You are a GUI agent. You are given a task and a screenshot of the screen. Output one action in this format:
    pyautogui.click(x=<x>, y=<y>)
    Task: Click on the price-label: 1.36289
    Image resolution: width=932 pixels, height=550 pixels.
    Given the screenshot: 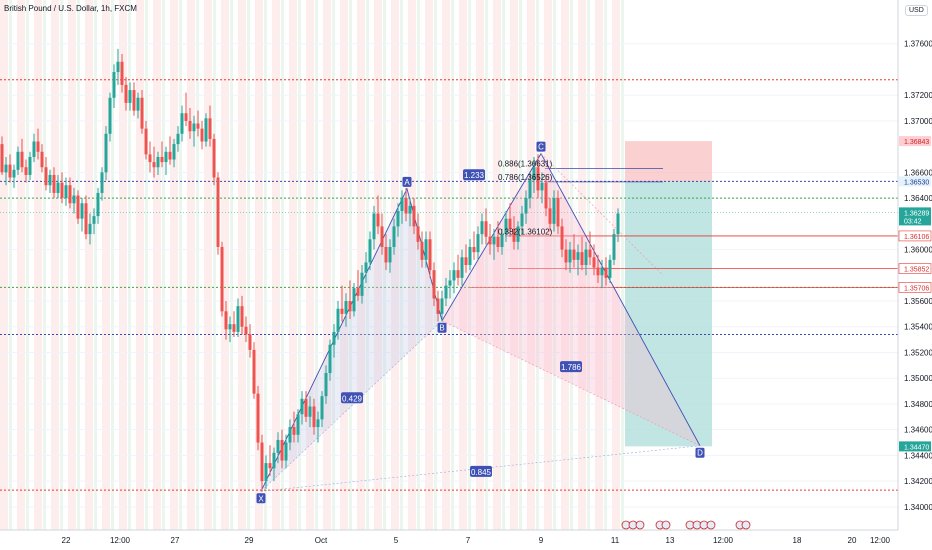 What is the action you would take?
    pyautogui.click(x=916, y=213)
    